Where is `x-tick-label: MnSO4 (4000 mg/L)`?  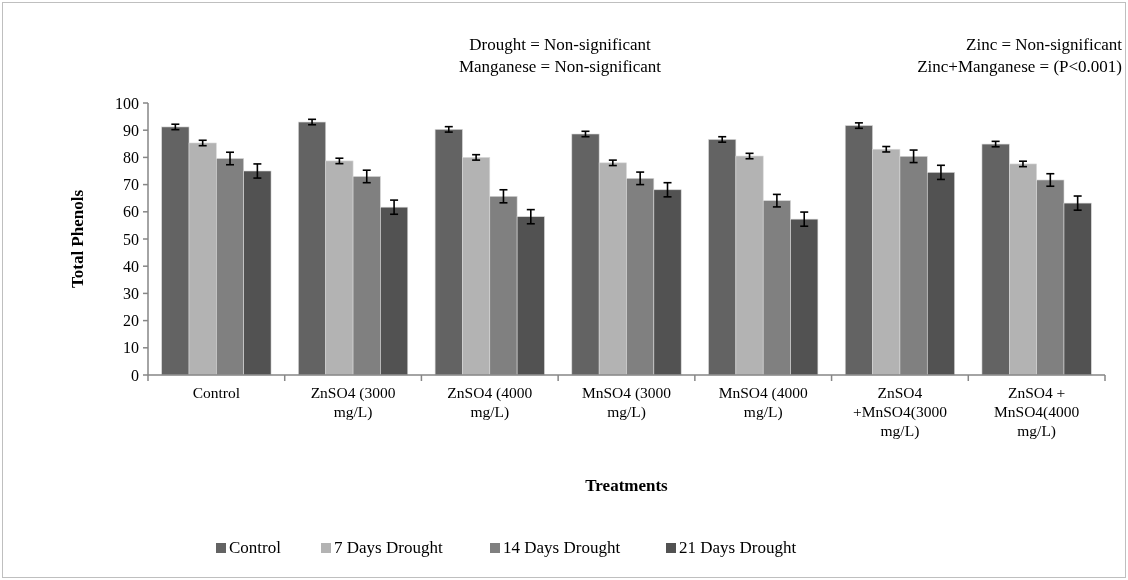
x-tick-label: MnSO4 (4000 mg/L) is located at coordinates (763, 402).